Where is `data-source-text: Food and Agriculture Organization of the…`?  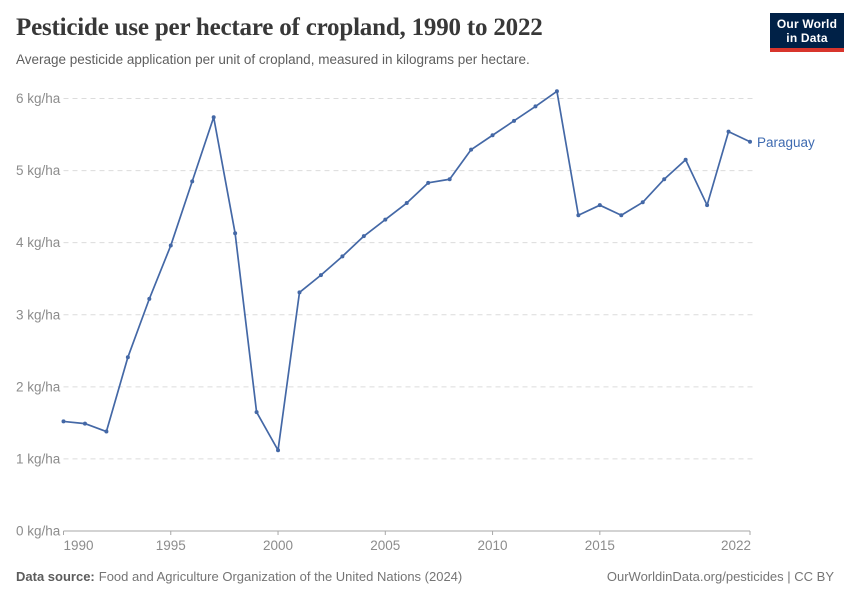
data-source-text: Food and Agriculture Organization of the… is located at coordinates (280, 576).